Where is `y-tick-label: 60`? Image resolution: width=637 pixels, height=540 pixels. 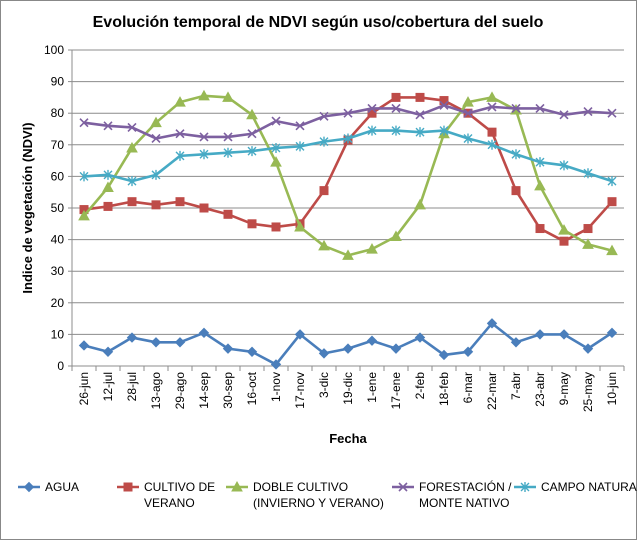 y-tick-label: 60 is located at coordinates (58, 176).